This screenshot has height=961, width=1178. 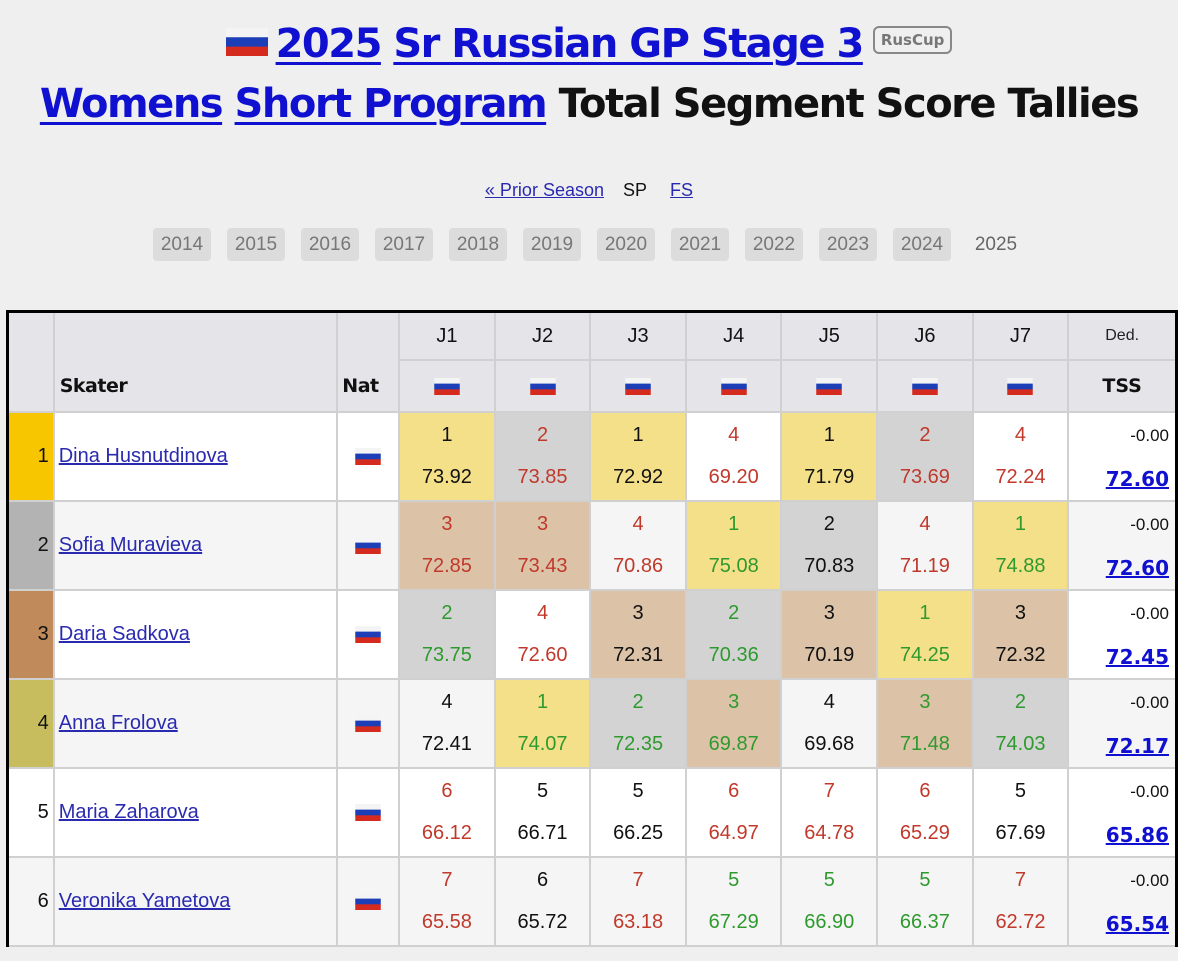 I want to click on skater-name-cell: Dina Husnutdinova, so click(x=195, y=456).